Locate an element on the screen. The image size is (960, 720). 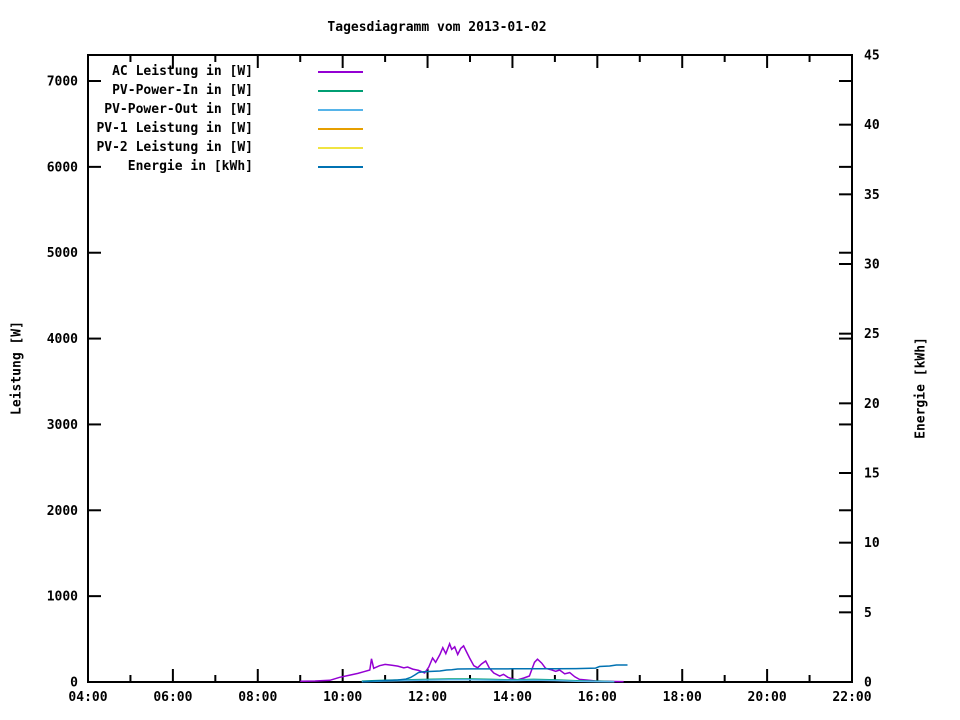
y-right-tick-label: 10 is located at coordinates (872, 543).